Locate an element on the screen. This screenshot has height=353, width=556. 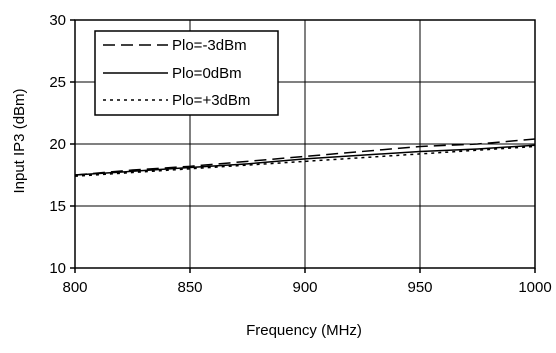
legend-label-plo-0: Plo=0dBm is located at coordinates (207, 73).